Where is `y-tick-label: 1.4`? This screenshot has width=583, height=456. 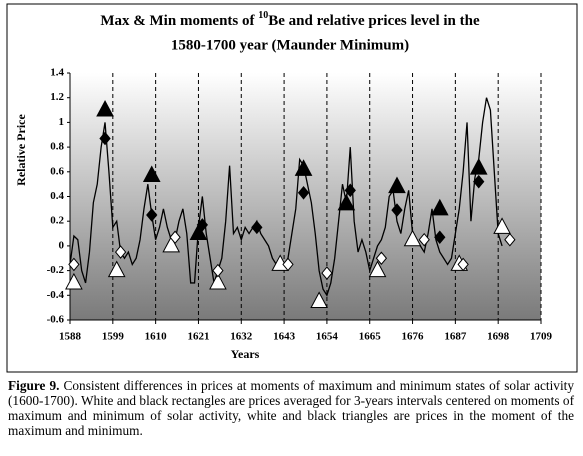 y-tick-label: 1.4 is located at coordinates (57, 73).